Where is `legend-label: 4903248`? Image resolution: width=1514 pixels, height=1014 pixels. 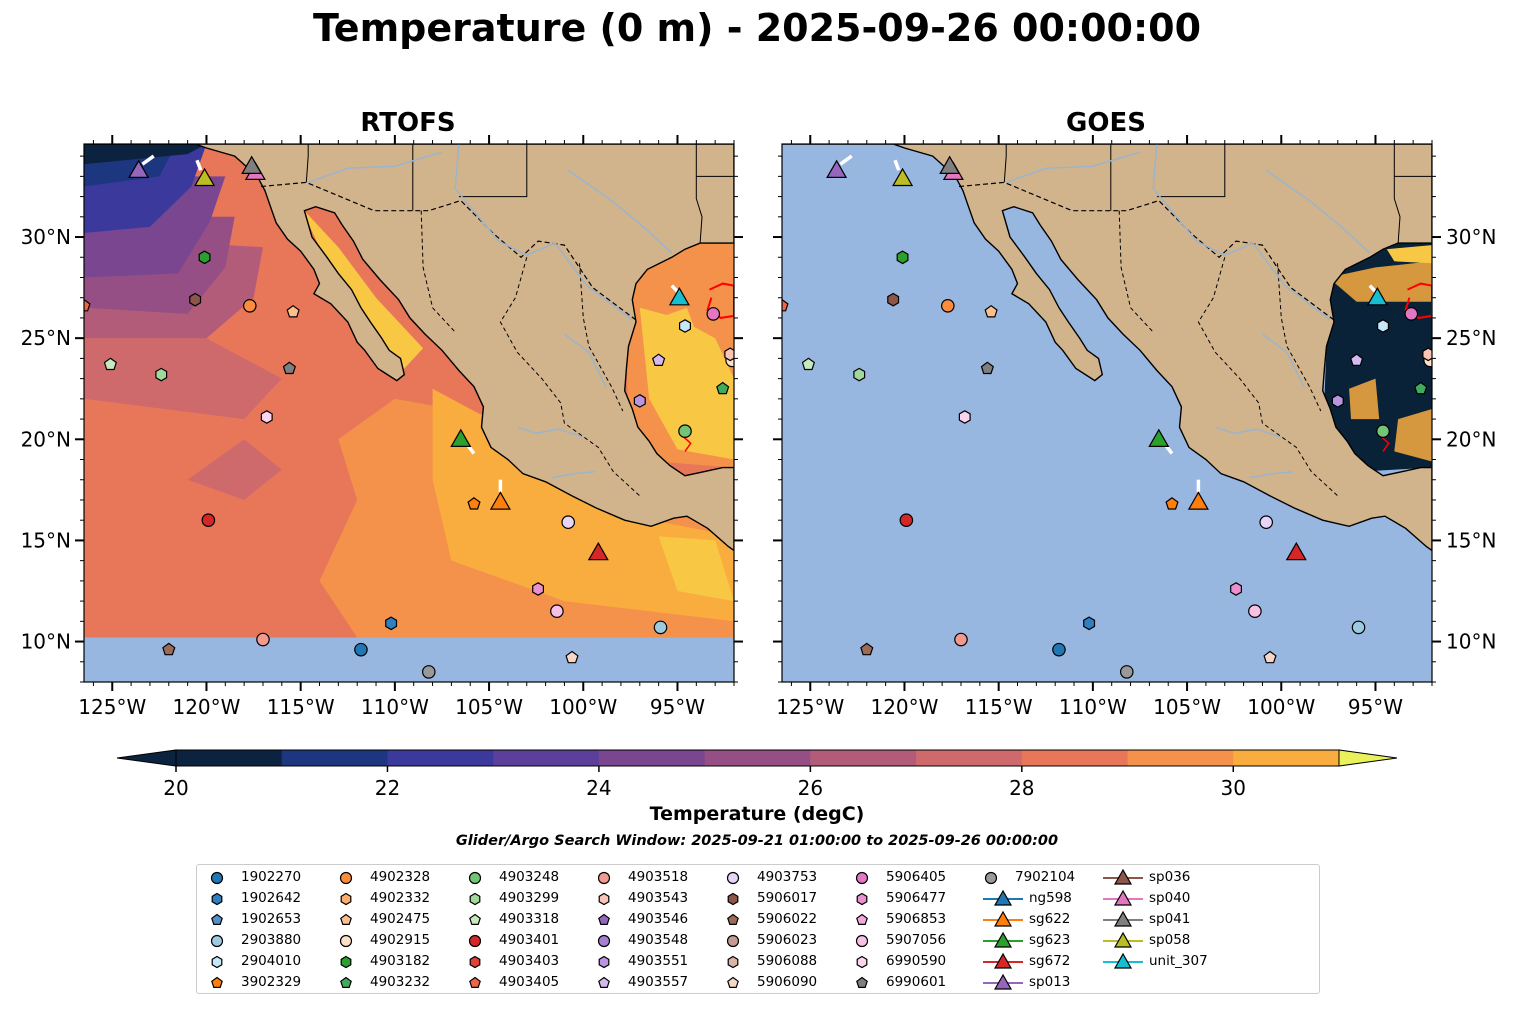
legend-label: 4903248 is located at coordinates (529, 877).